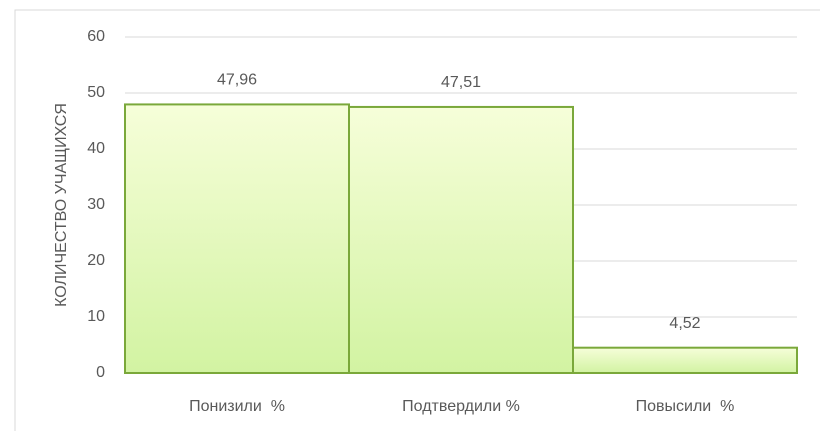  Describe the element at coordinates (96, 148) in the screenshot. I see `y-tick-label: 40` at that location.